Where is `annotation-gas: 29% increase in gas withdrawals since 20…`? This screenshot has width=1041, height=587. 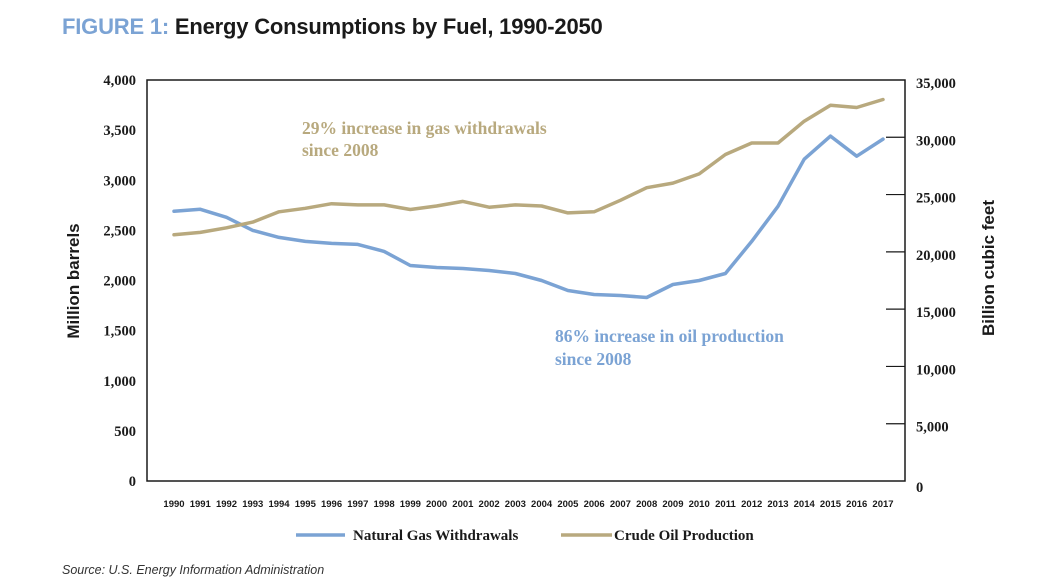 annotation-gas: 29% increase in gas withdrawals since 20… is located at coordinates (426, 139).